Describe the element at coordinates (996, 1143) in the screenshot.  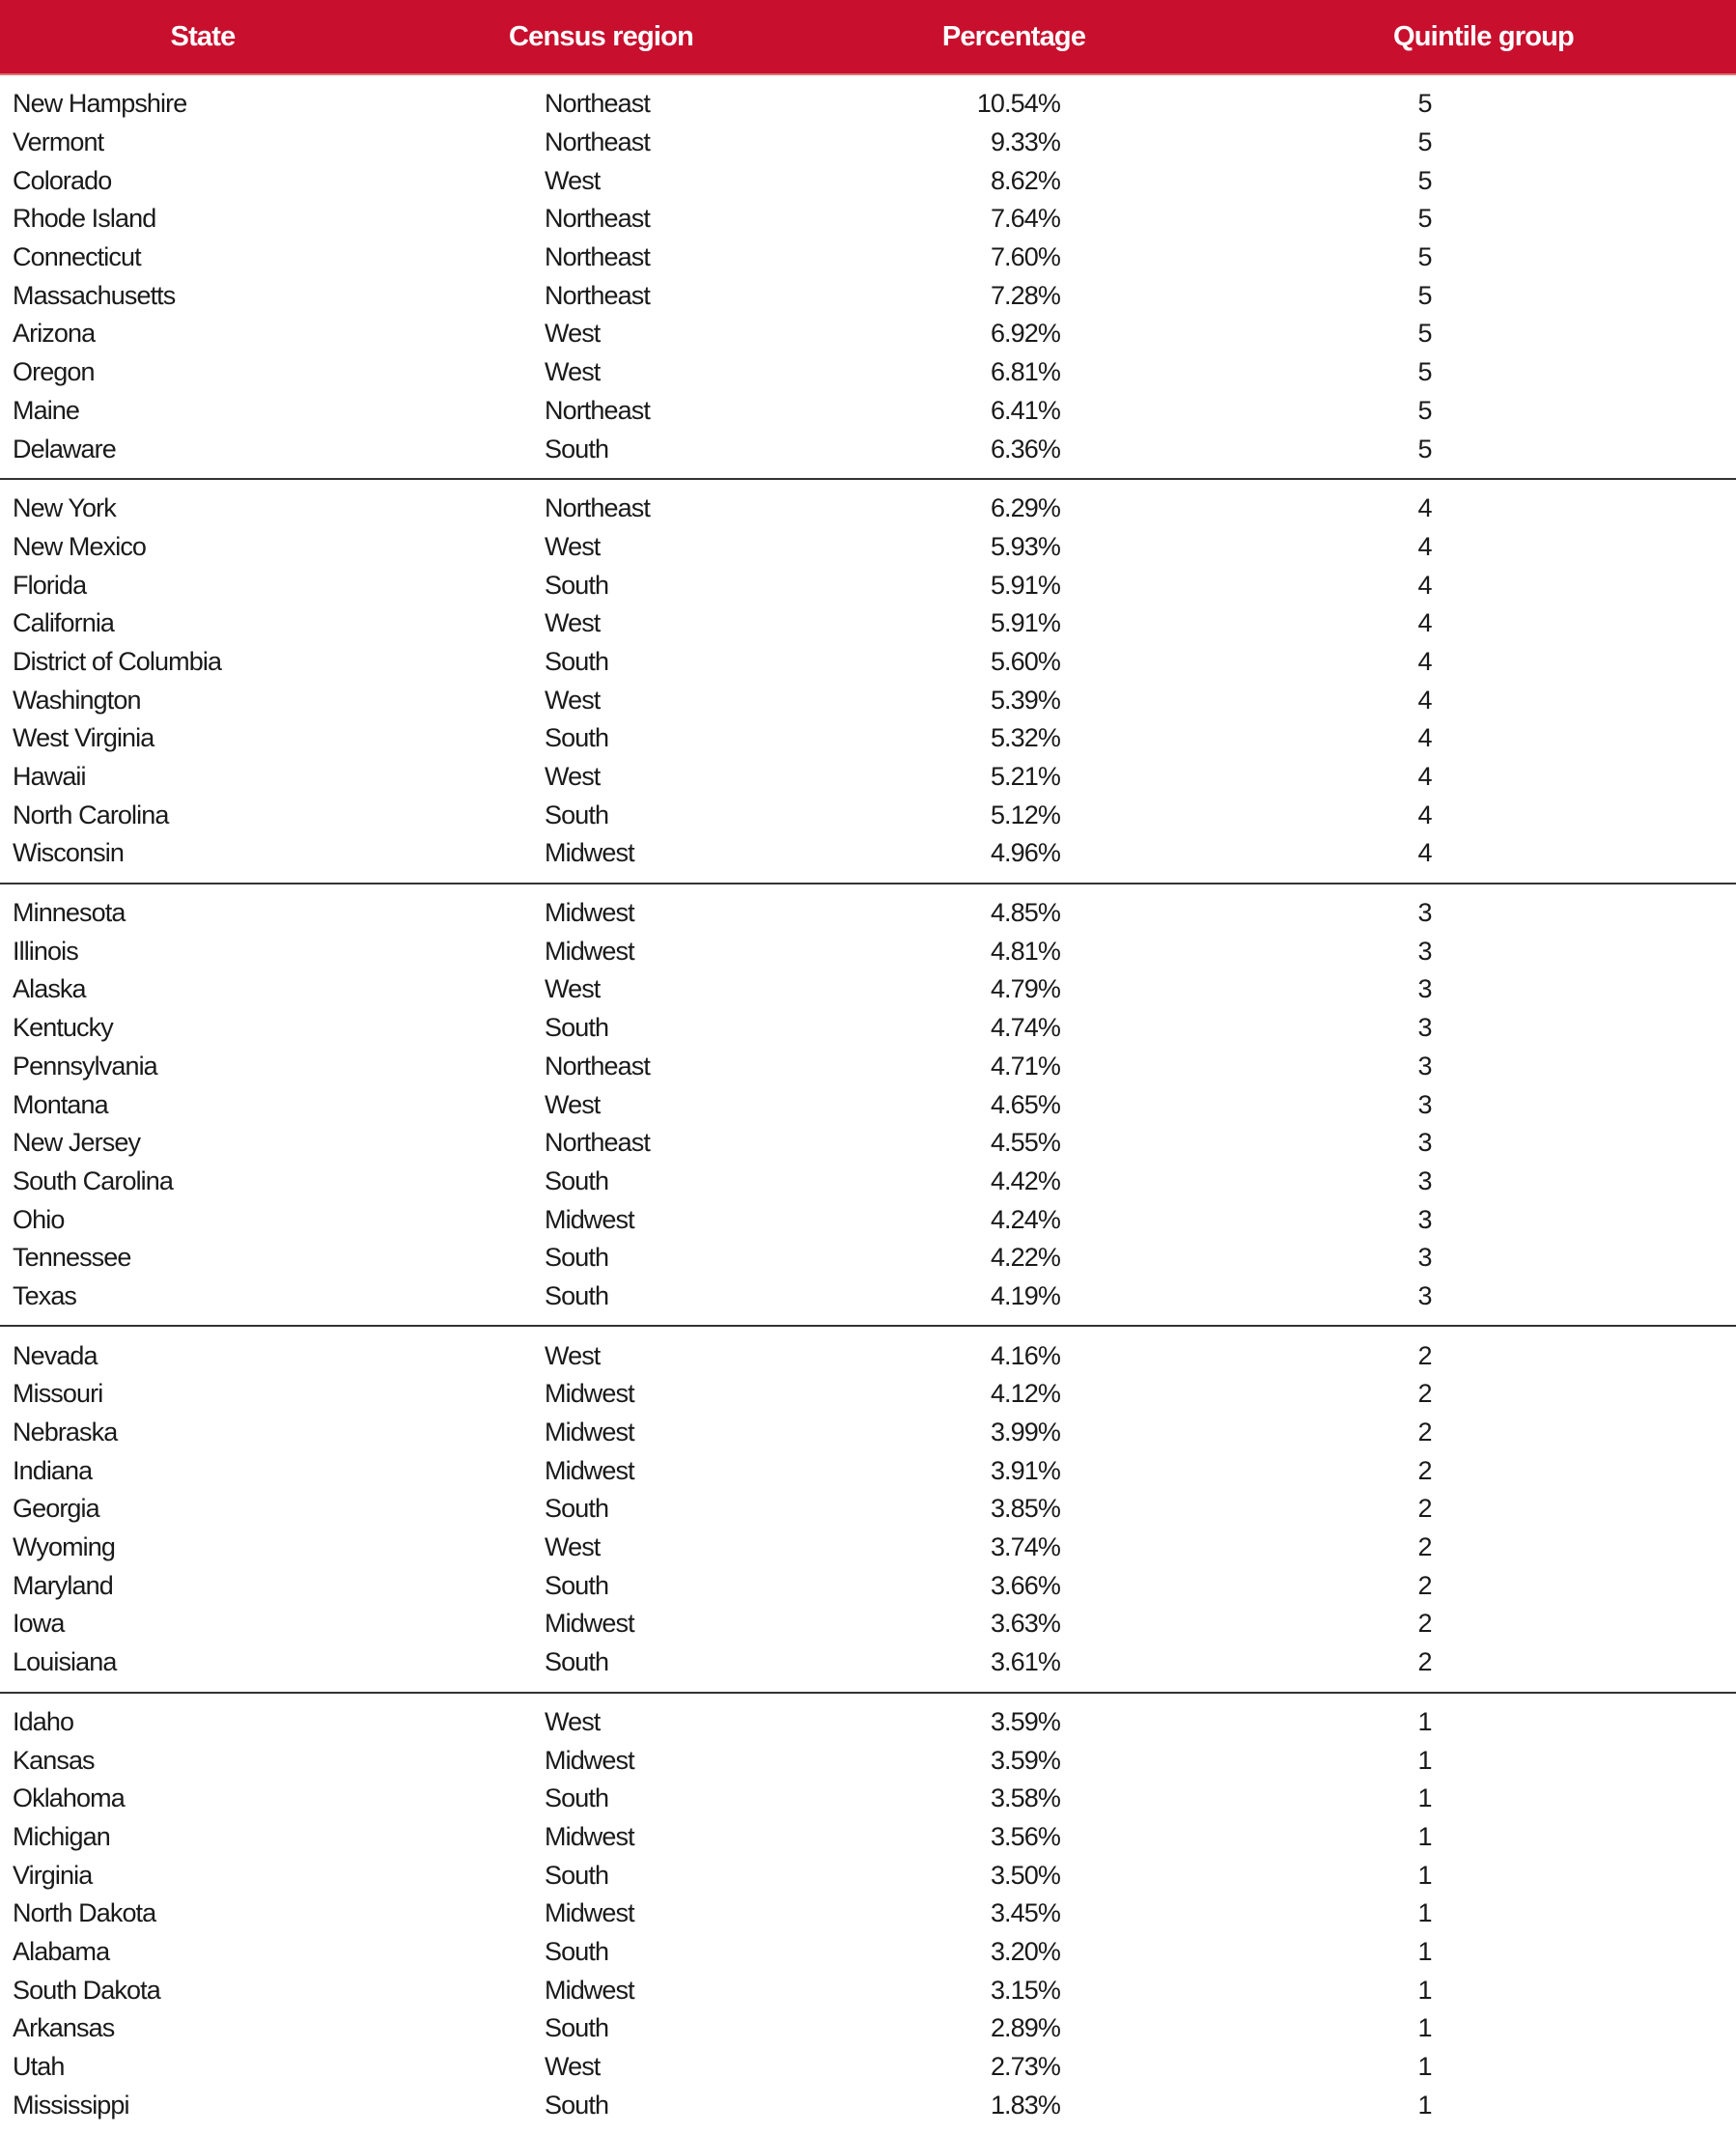
I see `percentage-cell: 4.55%` at that location.